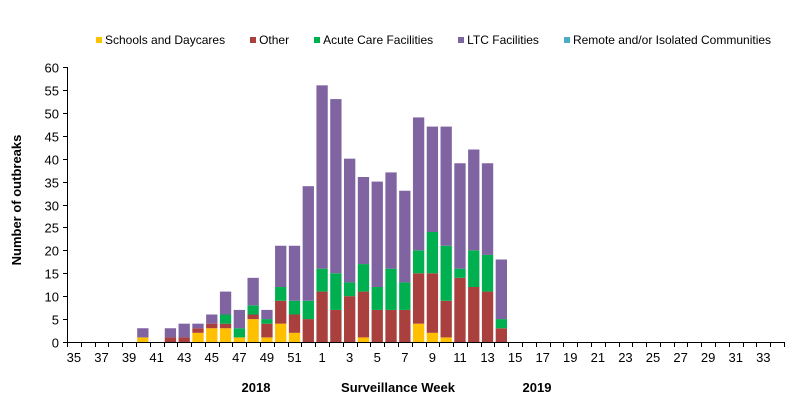  I want to click on x-tick-label: 33, so click(763, 357).